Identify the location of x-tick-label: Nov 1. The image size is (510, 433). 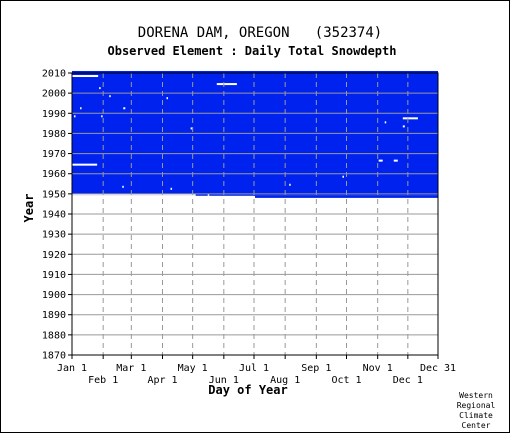
(378, 368).